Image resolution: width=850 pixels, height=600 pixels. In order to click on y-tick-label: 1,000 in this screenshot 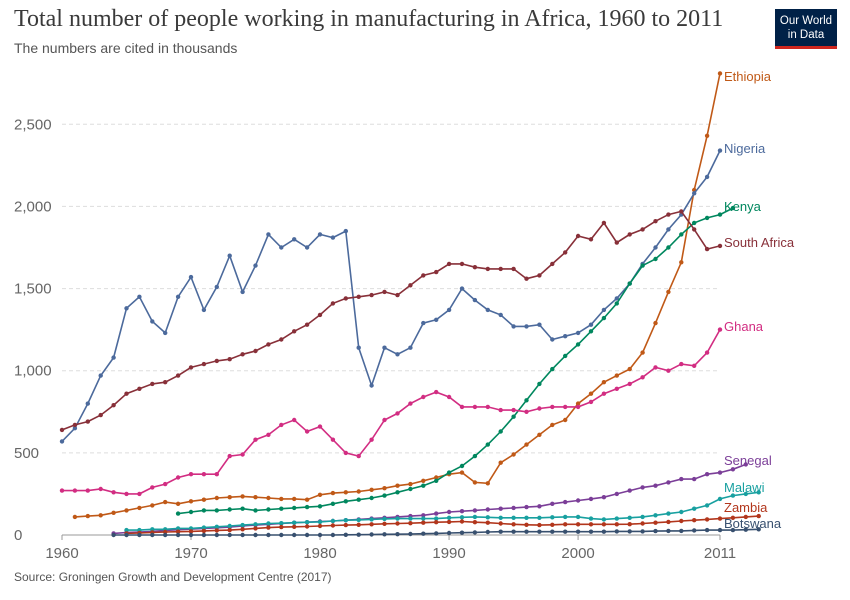, I will do `click(33, 371)`.